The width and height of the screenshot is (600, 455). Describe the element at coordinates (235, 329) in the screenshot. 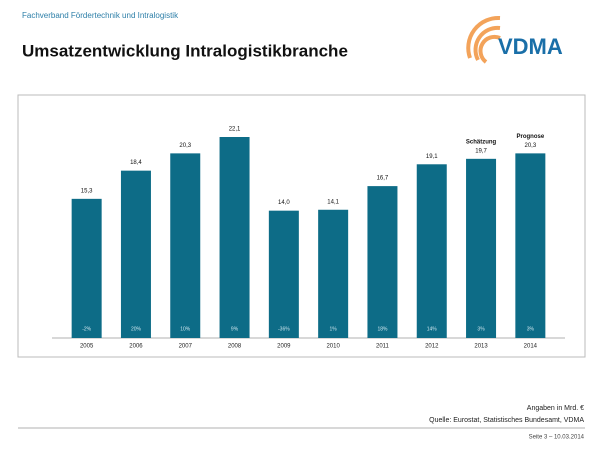

I see `growth-label: 9%` at that location.